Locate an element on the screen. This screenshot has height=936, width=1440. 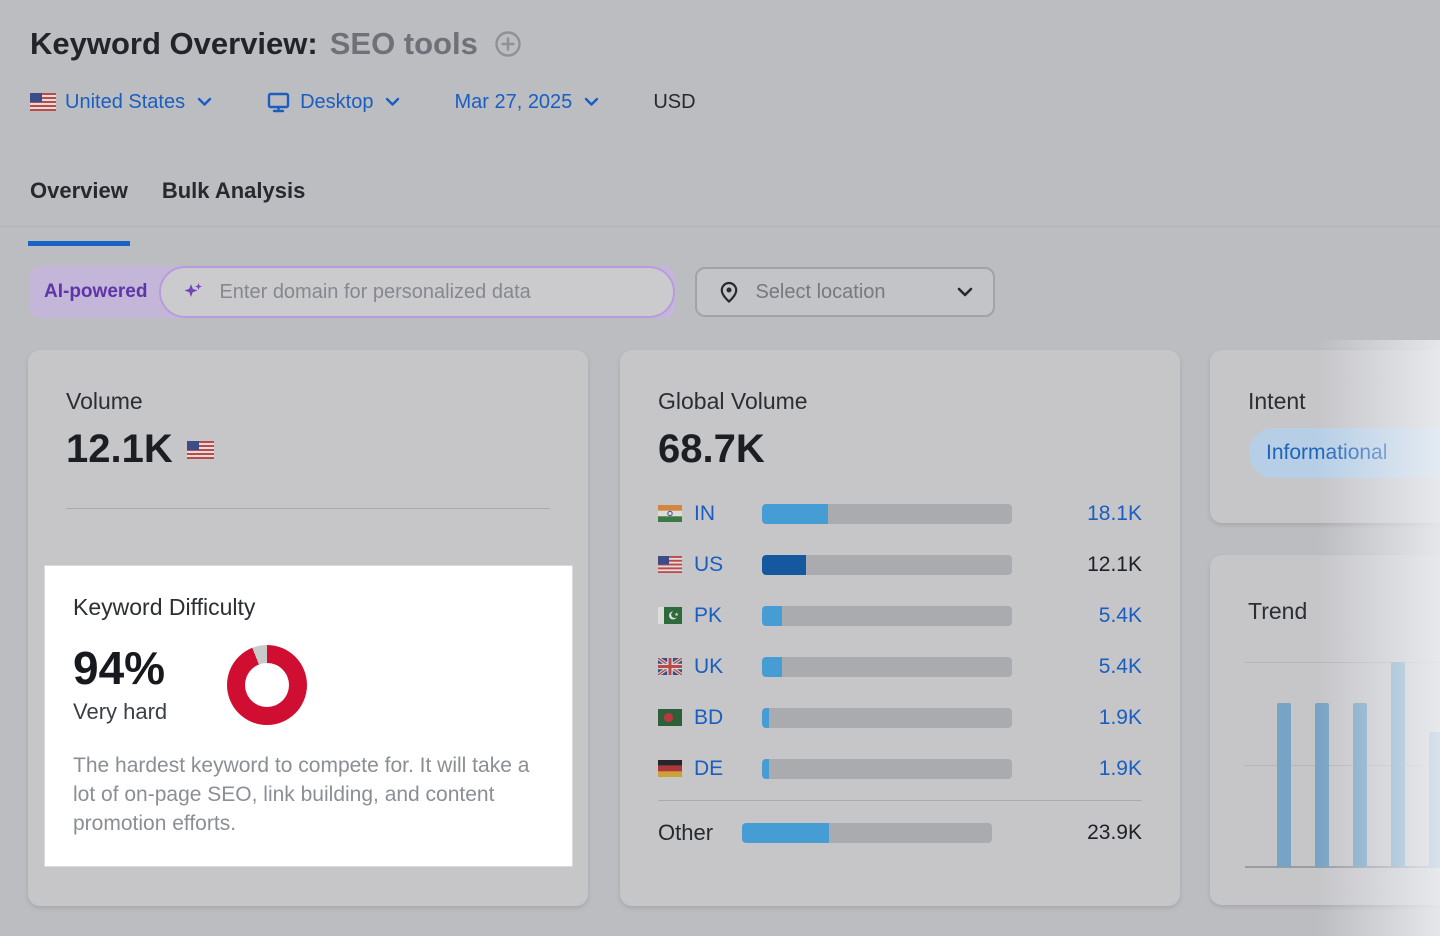
location-pin-icon is located at coordinates (729, 292).